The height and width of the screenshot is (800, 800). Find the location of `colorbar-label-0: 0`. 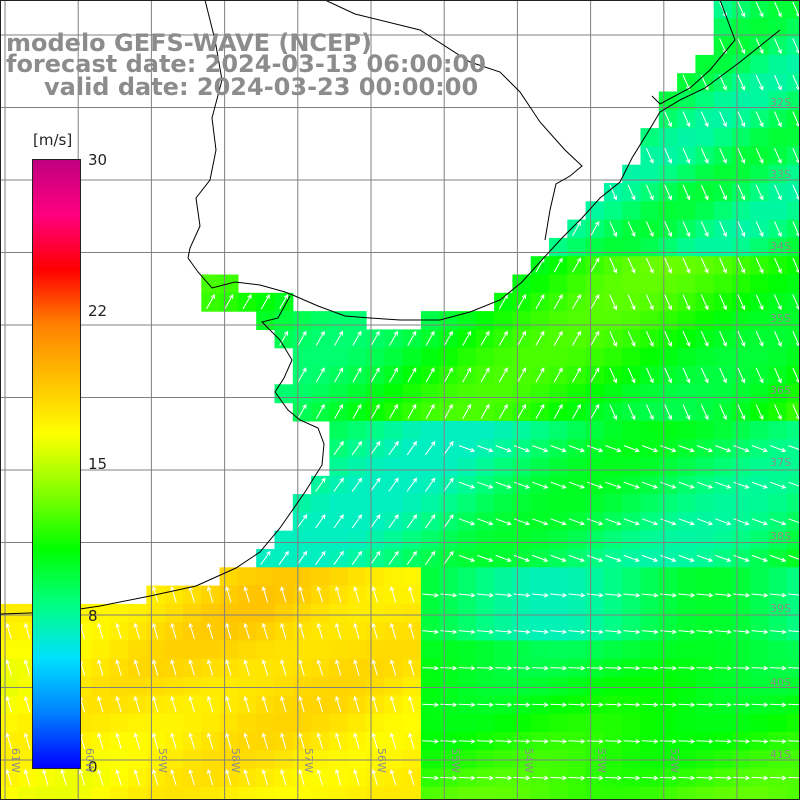

colorbar-label-0: 0 is located at coordinates (93, 767).